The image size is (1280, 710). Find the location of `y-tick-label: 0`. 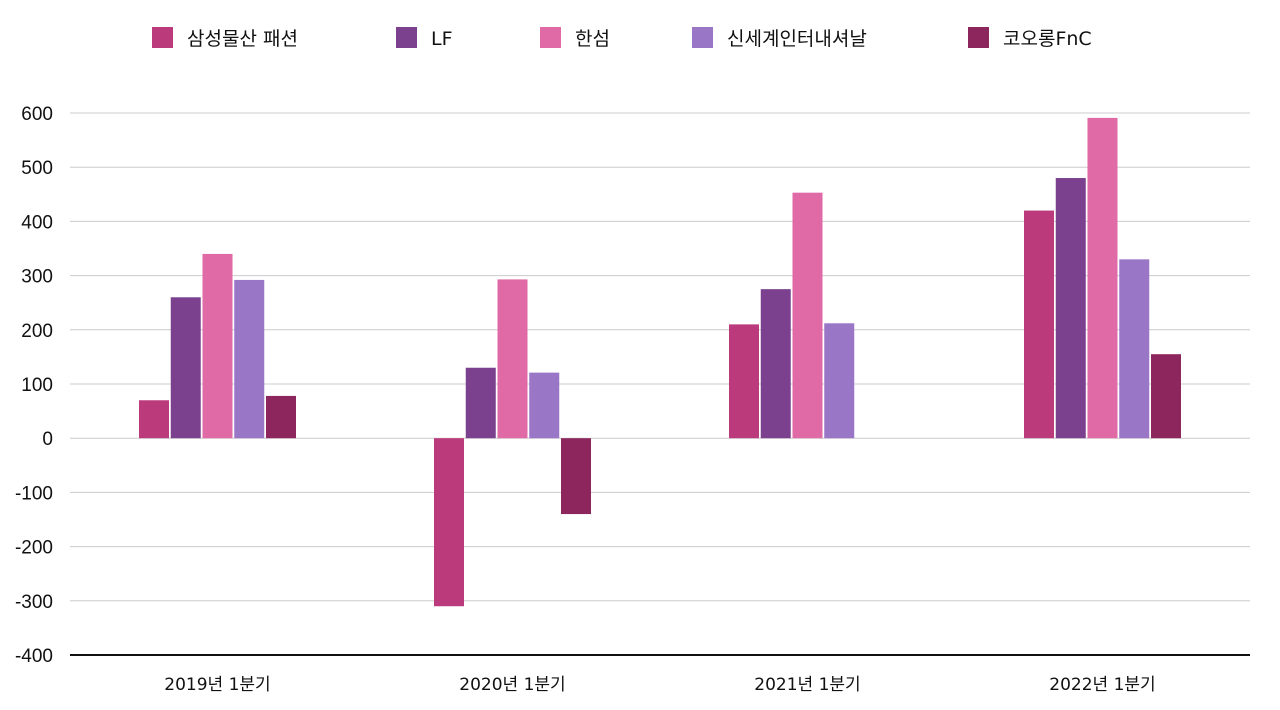

y-tick-label: 0 is located at coordinates (47, 439).